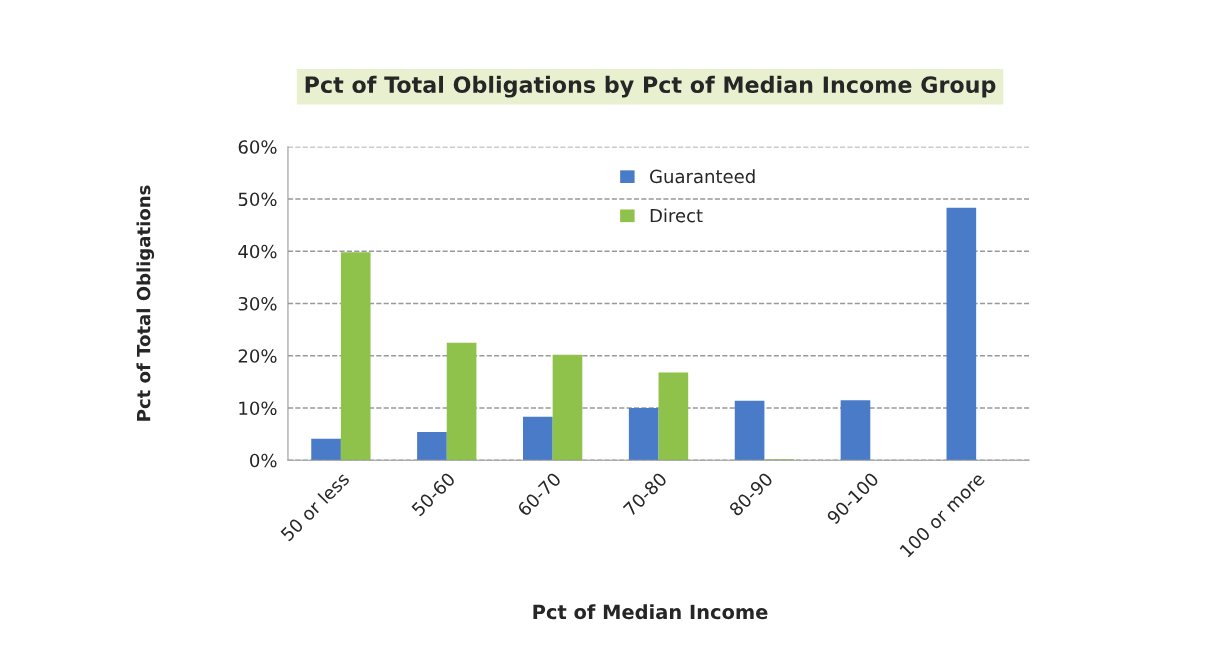 This screenshot has height=667, width=1215. What do you see at coordinates (258, 408) in the screenshot?
I see `y-tick-label: 10%` at bounding box center [258, 408].